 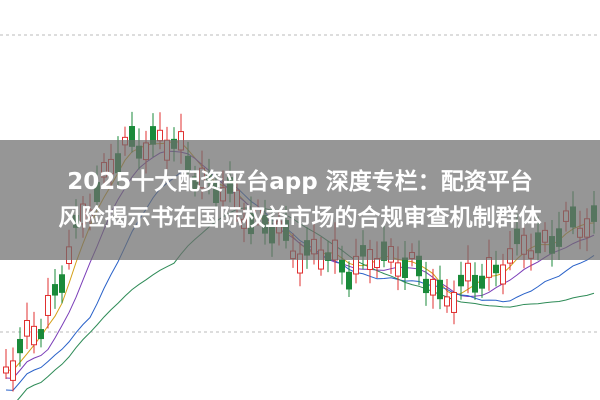 I want to click on title-line: 2025十大配资平台app 深度专栏：配资平台, so click(x=300, y=182).